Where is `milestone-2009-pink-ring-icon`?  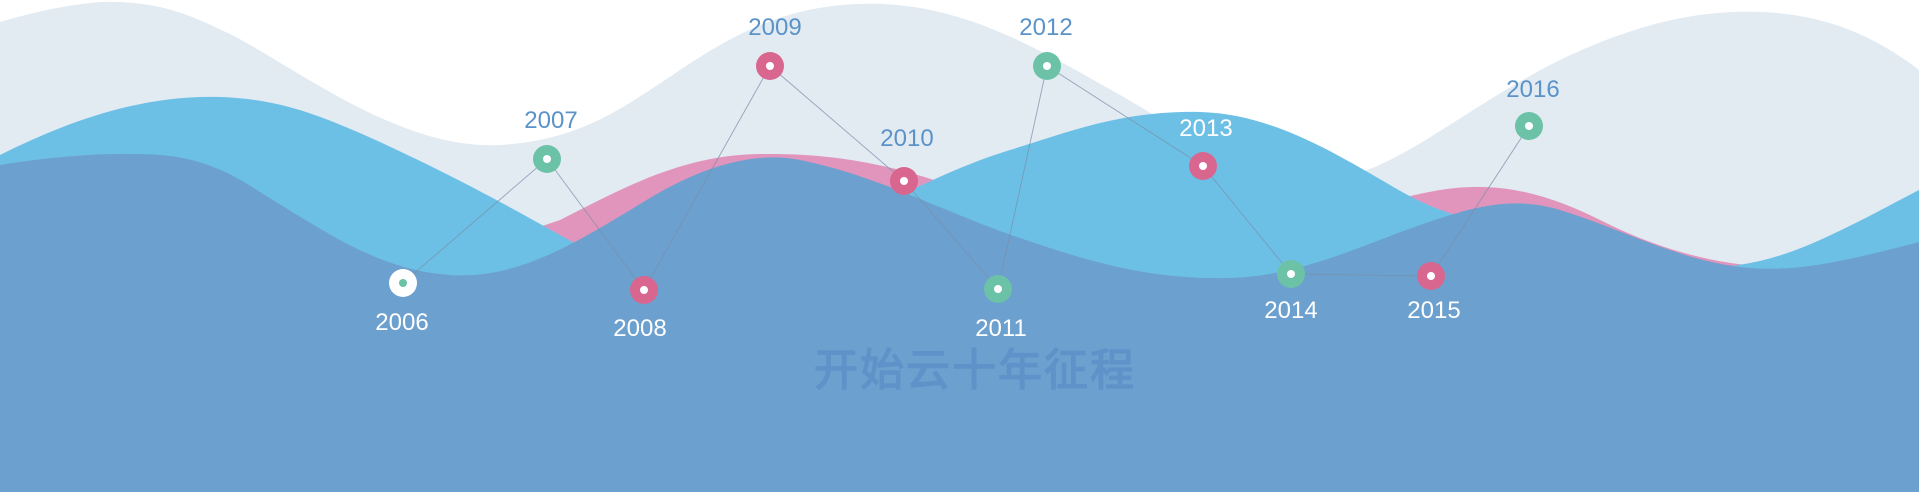 milestone-2009-pink-ring-icon is located at coordinates (770, 66).